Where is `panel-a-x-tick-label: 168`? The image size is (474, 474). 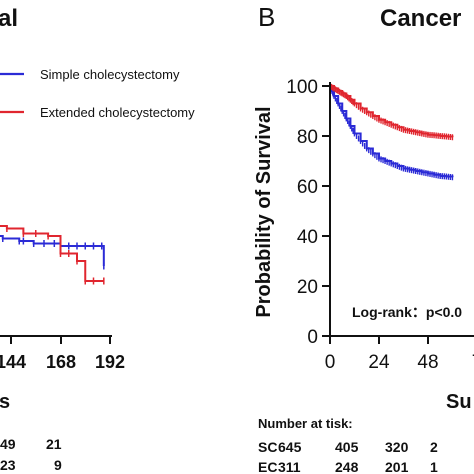 panel-a-x-tick-label: 168 is located at coordinates (61, 362).